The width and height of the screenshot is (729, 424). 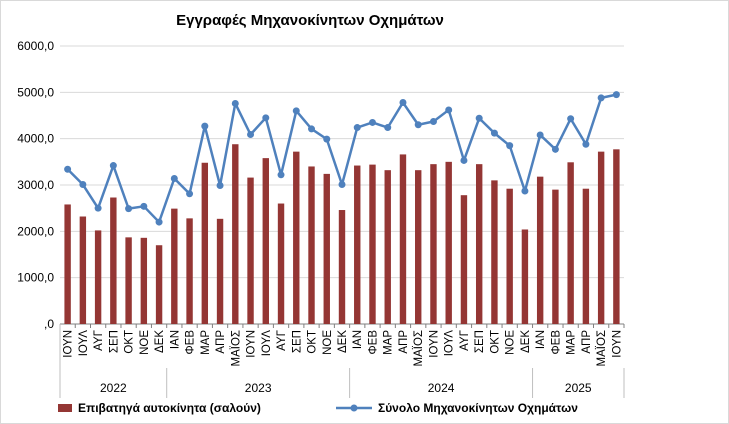 I want to click on year-label: 2025, so click(x=578, y=388).